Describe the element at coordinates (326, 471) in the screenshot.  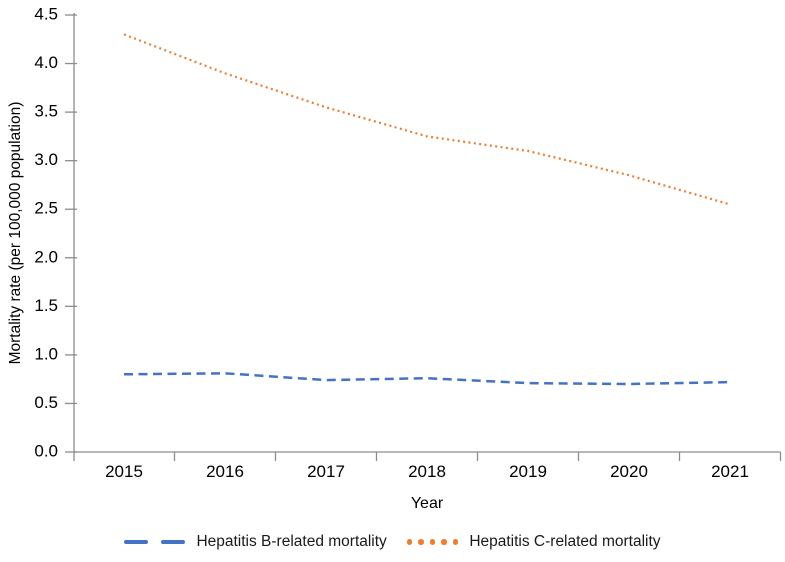
I see `x-tick-label: 2017` at that location.